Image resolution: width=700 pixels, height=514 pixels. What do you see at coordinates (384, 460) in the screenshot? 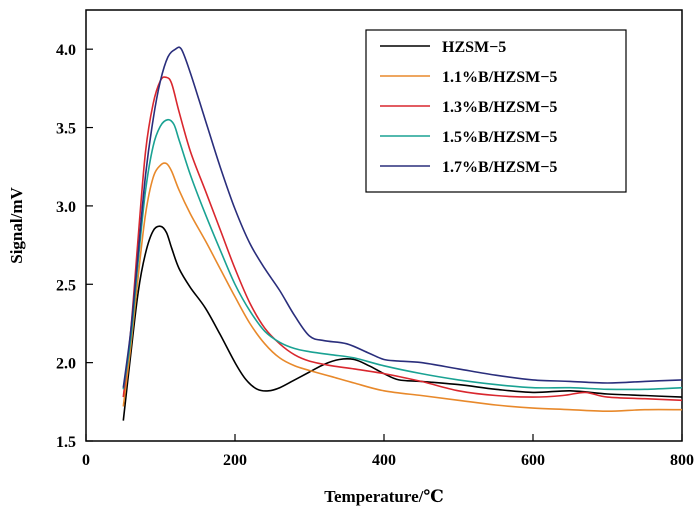
I see `x-tick-label: 400` at bounding box center [384, 460].